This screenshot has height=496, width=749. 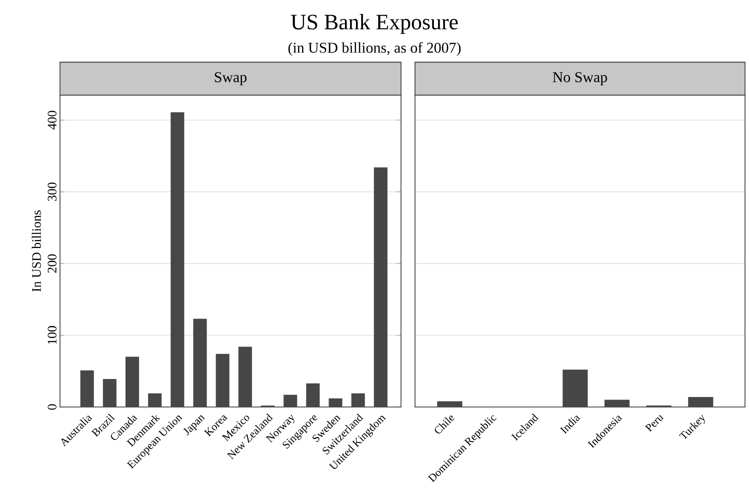 What do you see at coordinates (36, 251) in the screenshot?
I see `y-axis-title: In USD billions` at bounding box center [36, 251].